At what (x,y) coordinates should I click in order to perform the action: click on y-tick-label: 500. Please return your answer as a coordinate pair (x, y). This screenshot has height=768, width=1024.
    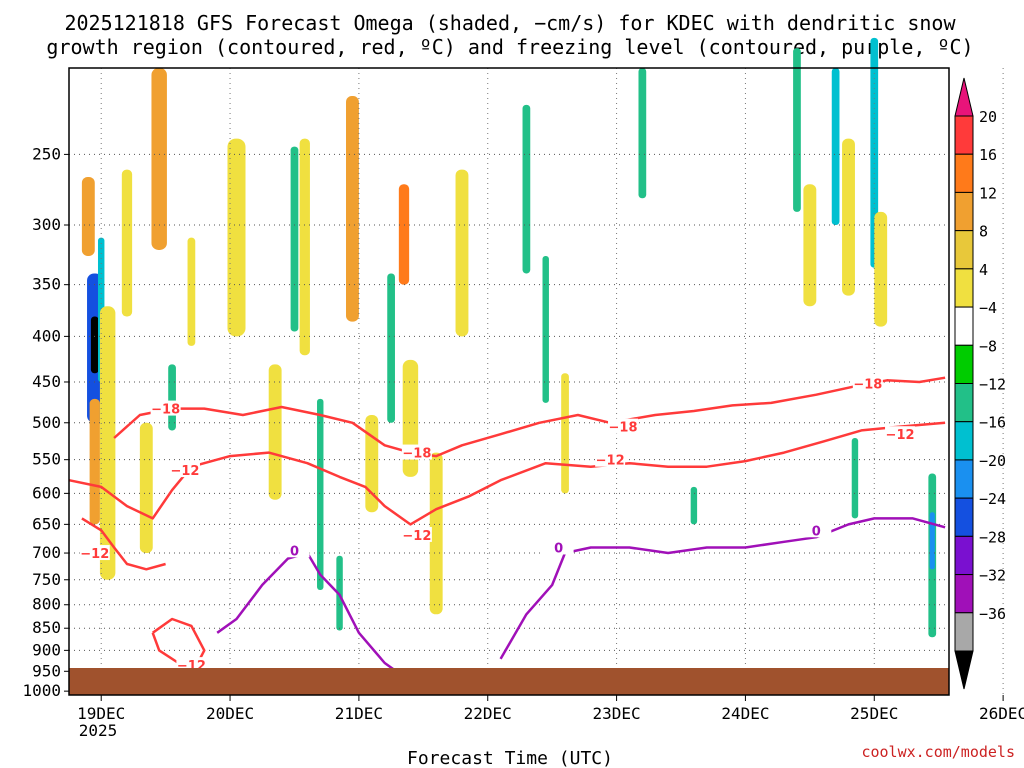
    Looking at the image, I should click on (46, 422).